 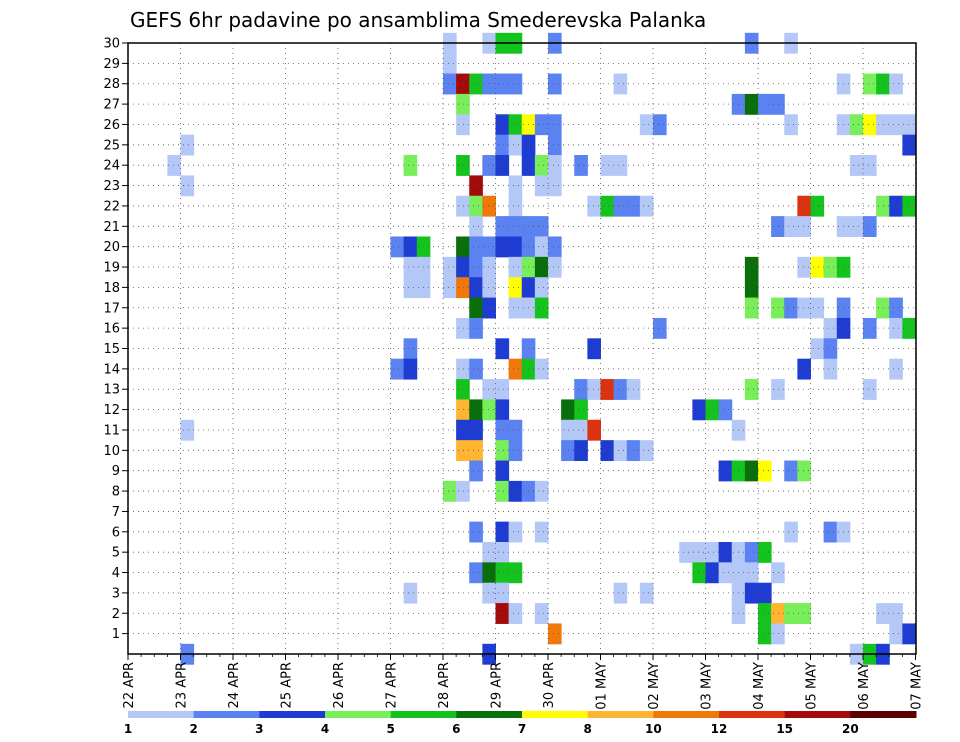 I want to click on x-tick-label: 29 APR, so click(x=497, y=685).